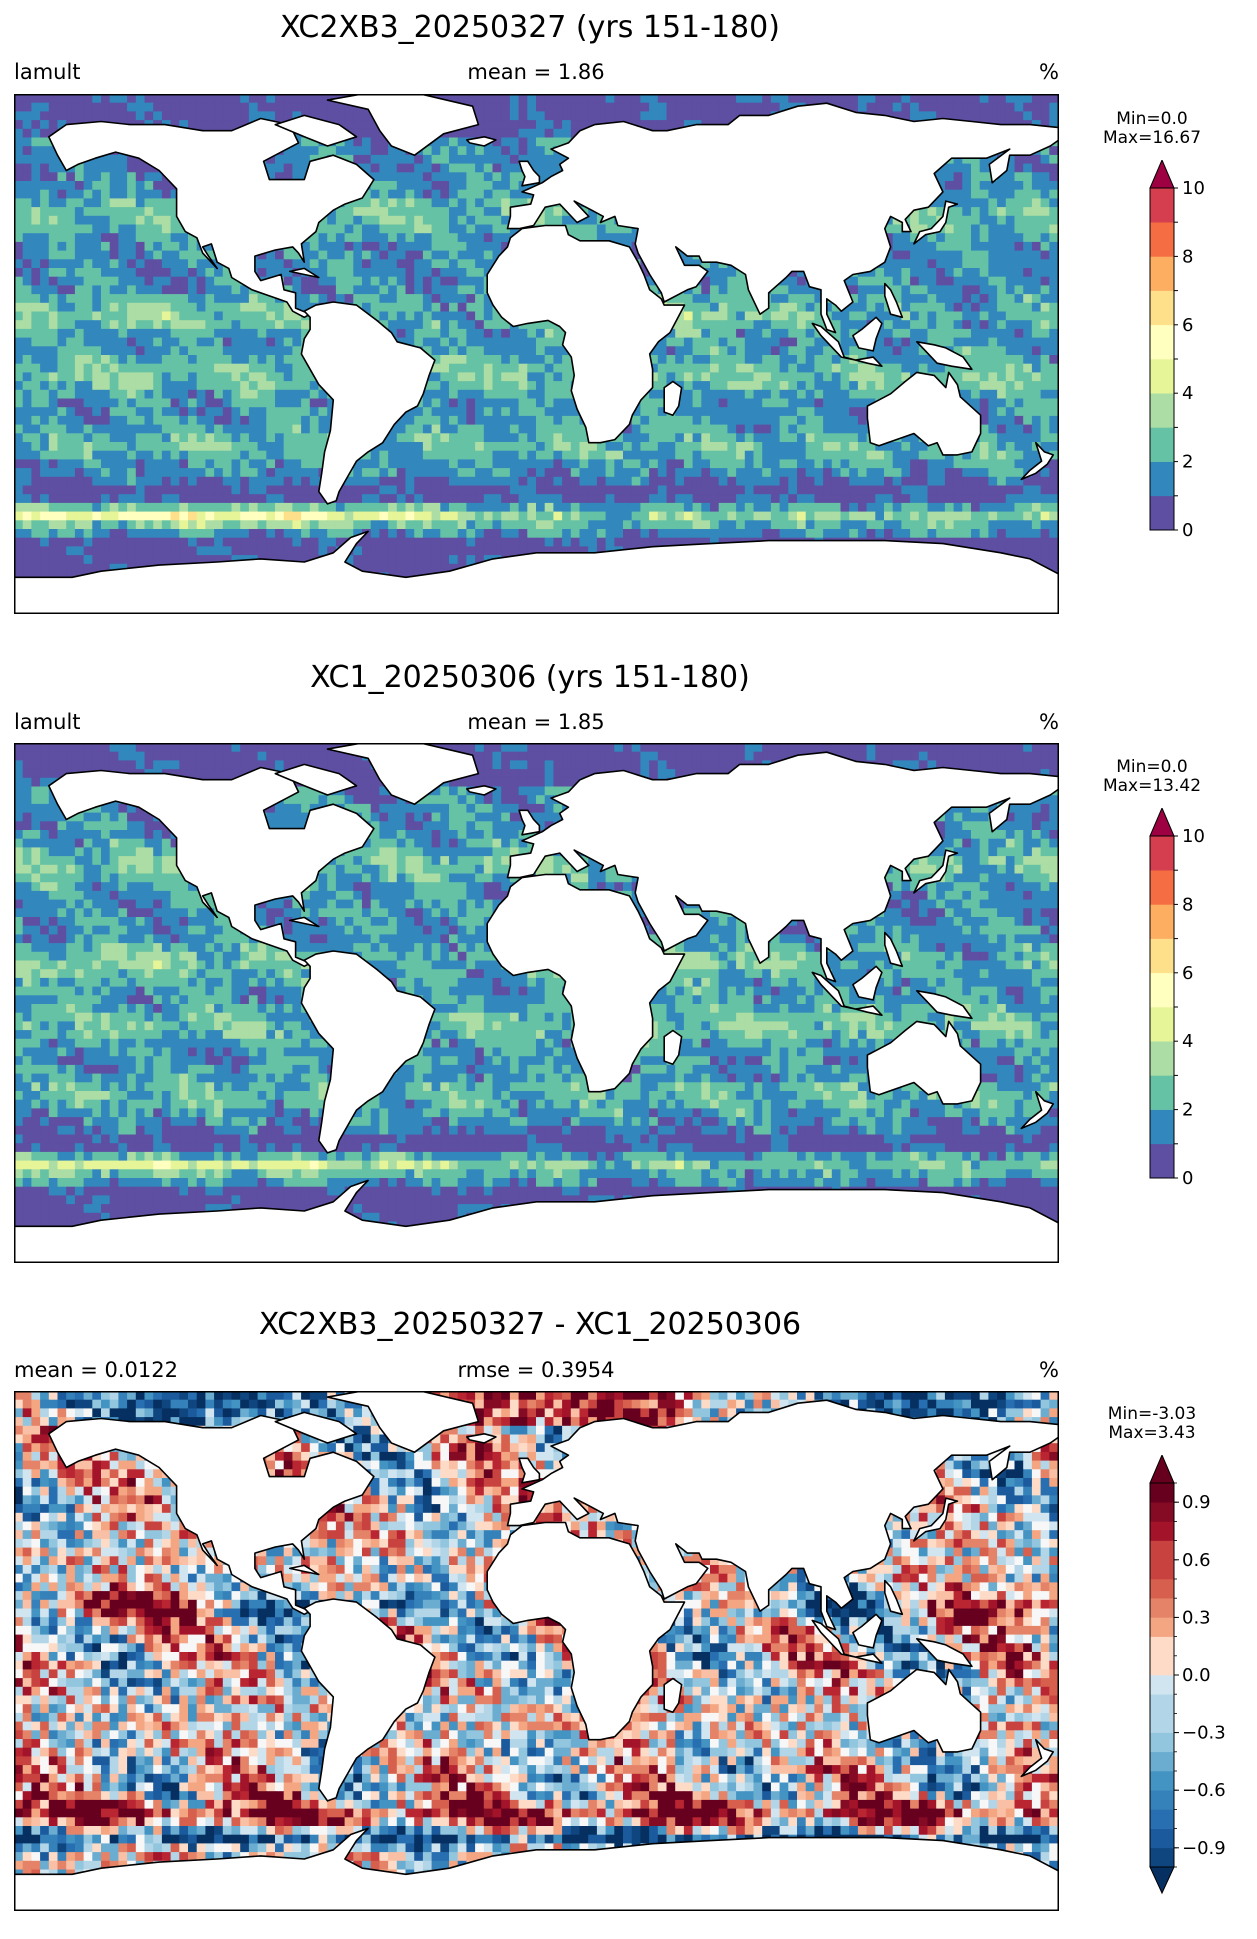  What do you see at coordinates (1204, 1848) in the screenshot?
I see `colorbar-tick-label: −0.9` at bounding box center [1204, 1848].